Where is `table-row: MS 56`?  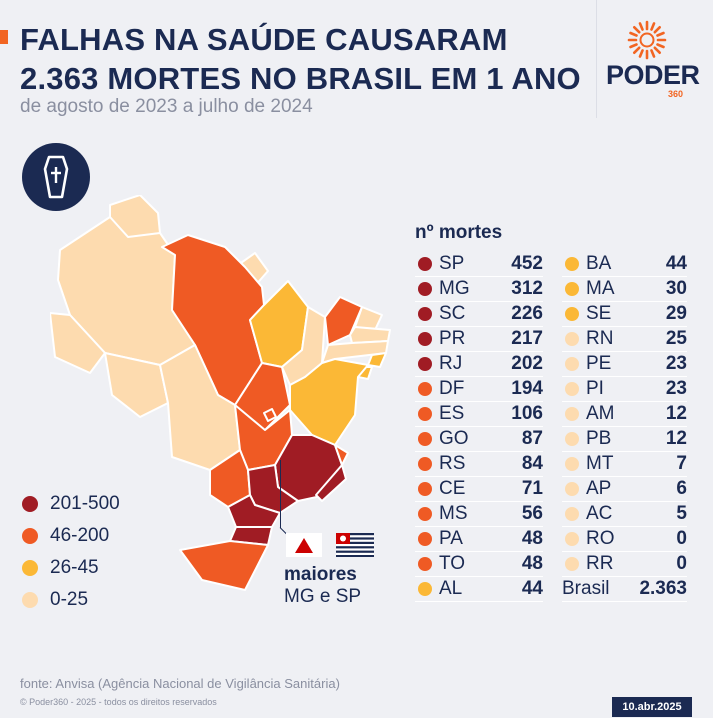
table-row: MS 56 is located at coordinates (479, 514).